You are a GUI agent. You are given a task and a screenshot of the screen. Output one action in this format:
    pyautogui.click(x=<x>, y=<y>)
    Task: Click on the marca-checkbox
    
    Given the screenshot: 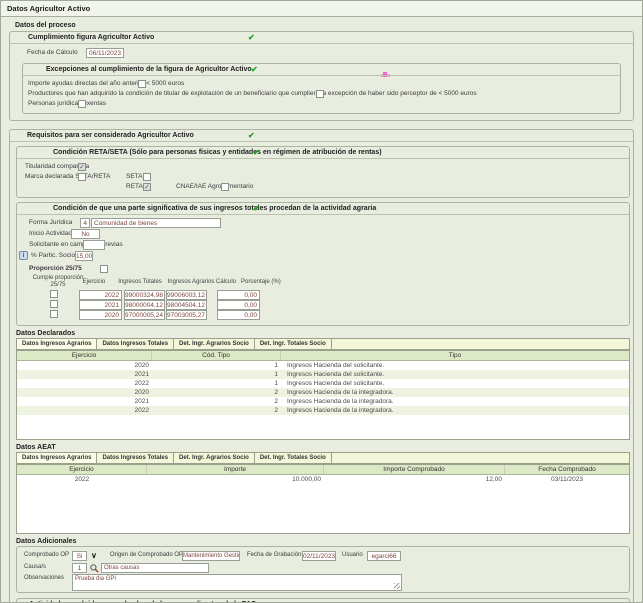 What is the action you would take?
    pyautogui.click(x=82, y=177)
    